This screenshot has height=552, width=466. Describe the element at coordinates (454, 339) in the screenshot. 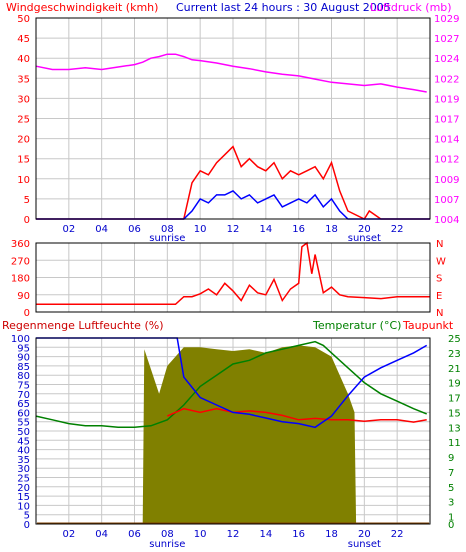

I see `y-tick-right: 25` at that location.